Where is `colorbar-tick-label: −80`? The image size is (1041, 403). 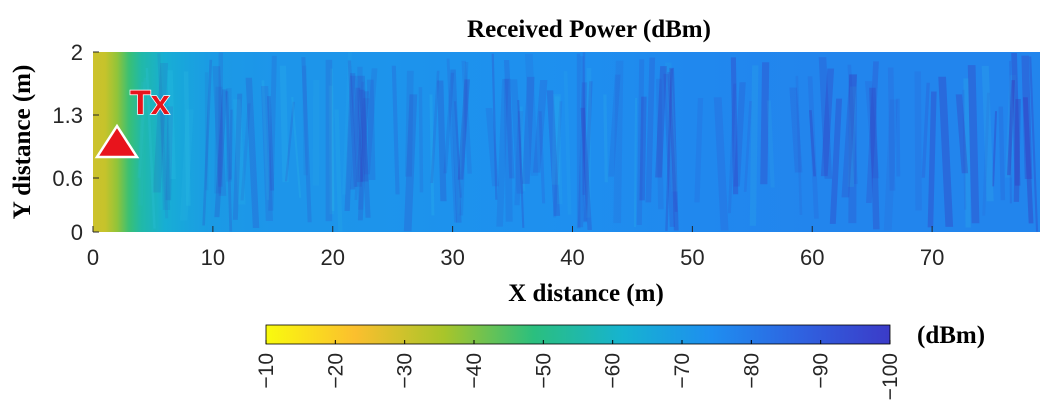 colorbar-tick-label: −80 is located at coordinates (751, 371).